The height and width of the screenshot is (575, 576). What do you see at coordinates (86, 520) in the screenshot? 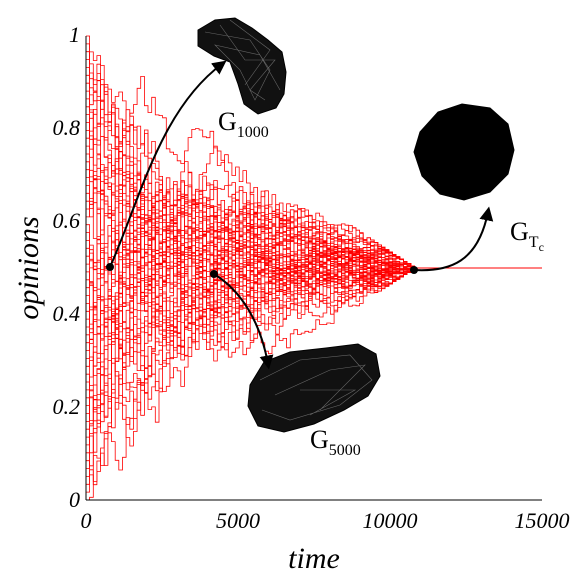
I see `x-tick-label: 0` at bounding box center [86, 520].